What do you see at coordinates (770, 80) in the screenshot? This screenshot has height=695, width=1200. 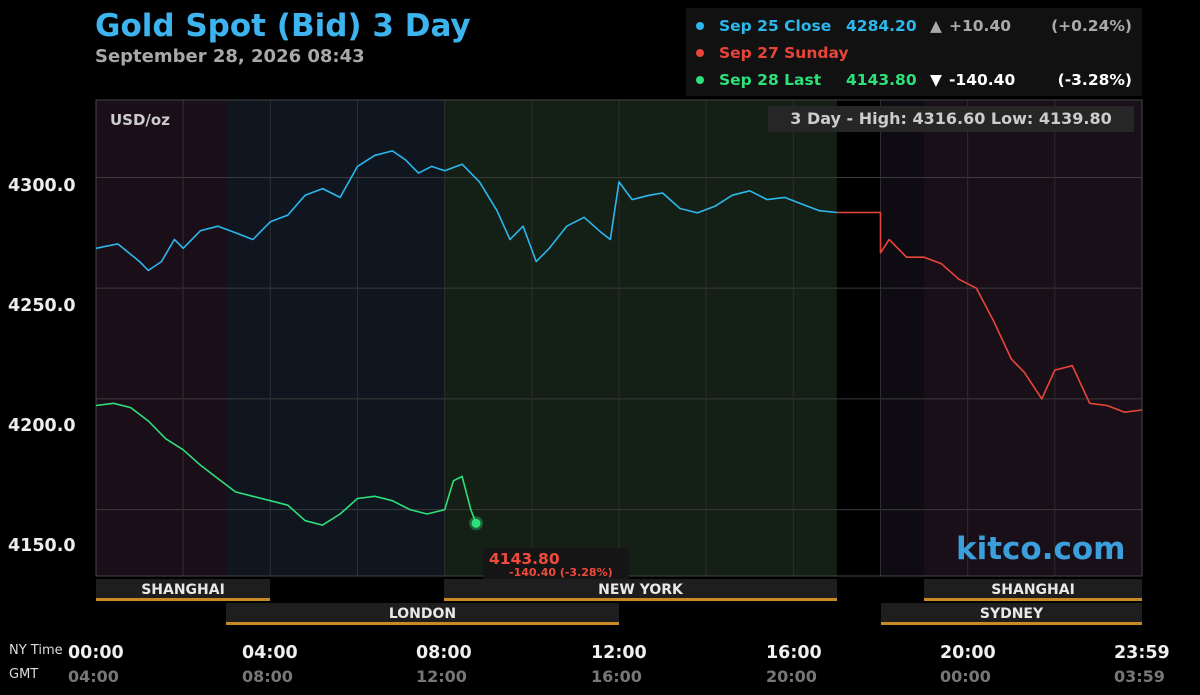 I see `legend-label: Sep 28 Last` at bounding box center [770, 80].